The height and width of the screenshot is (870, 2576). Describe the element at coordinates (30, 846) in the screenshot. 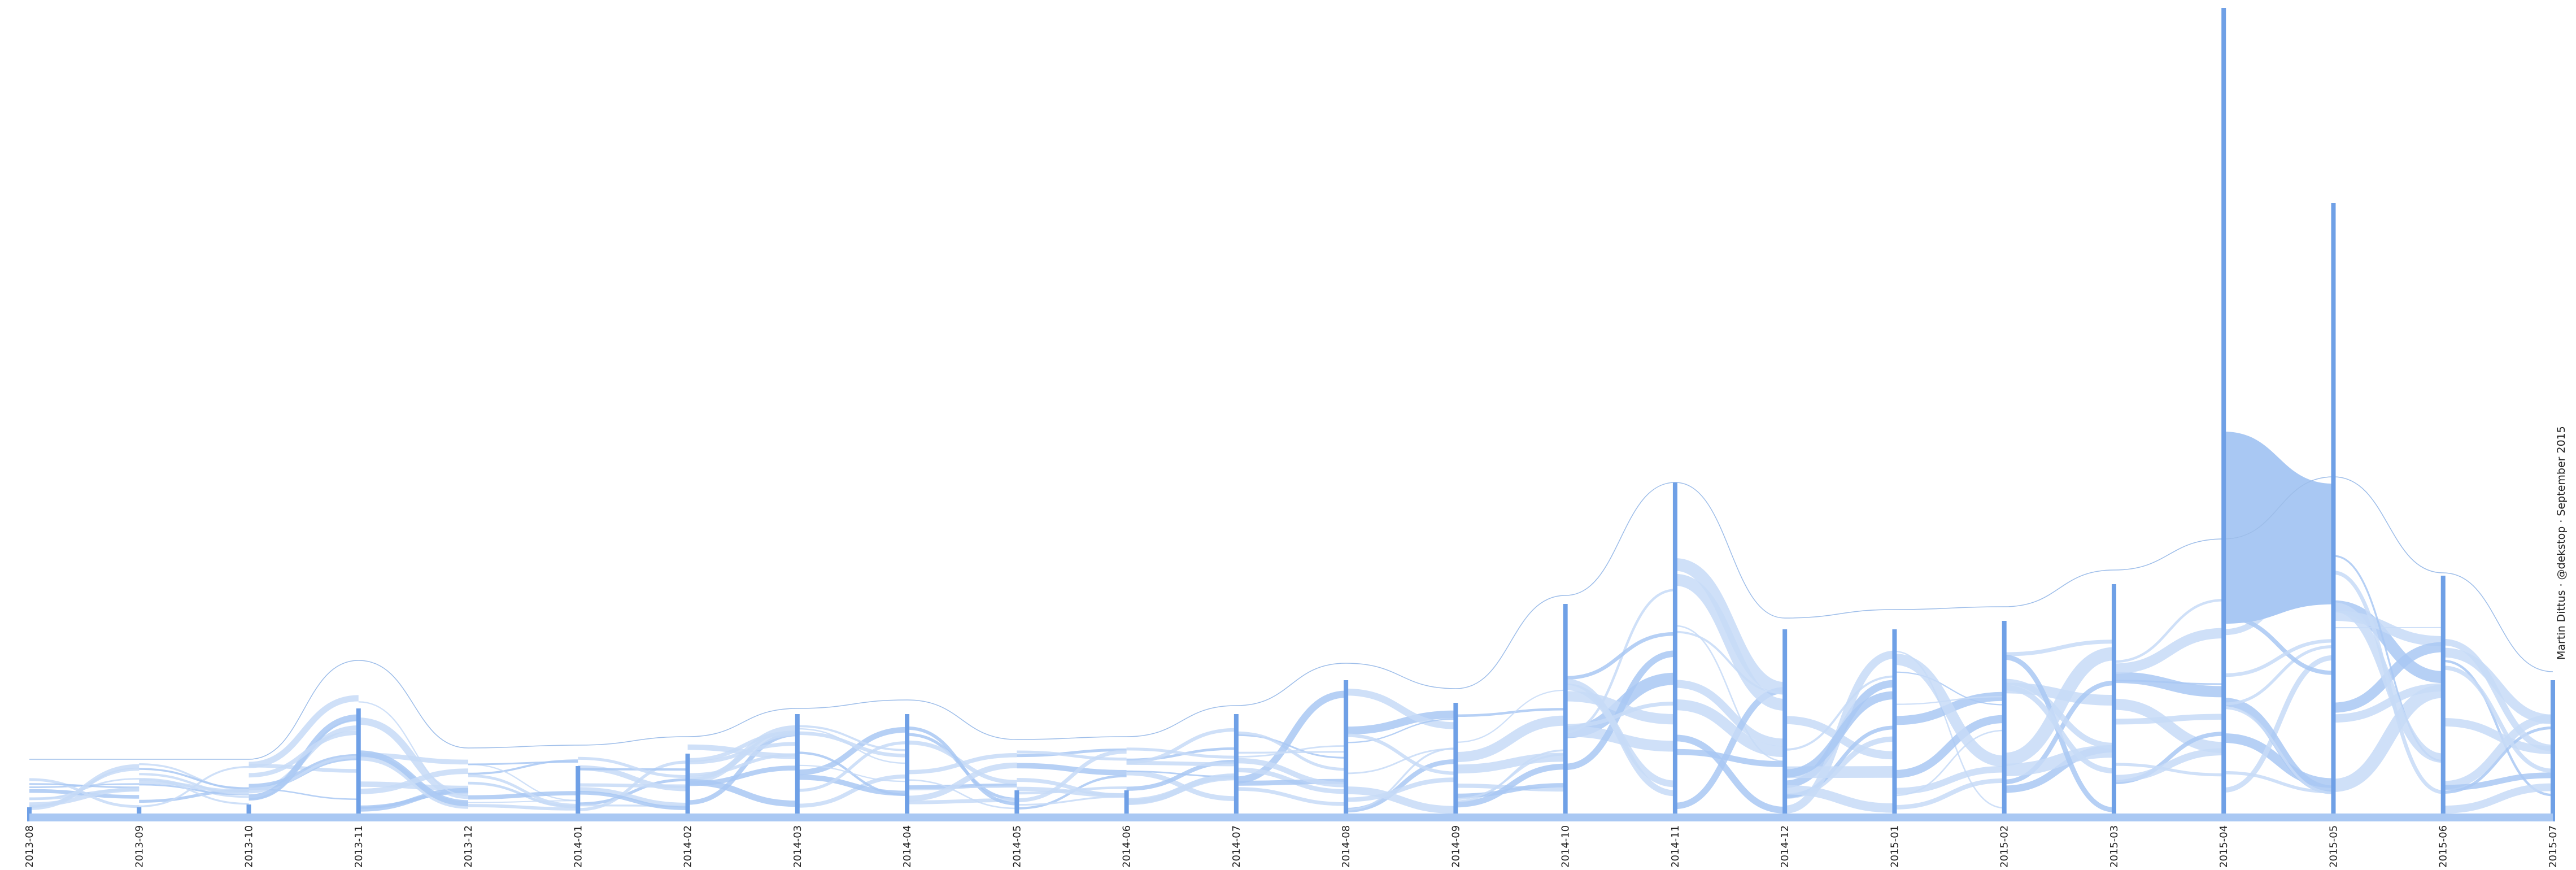

I see `tick-label-2013-08: 2013-08` at that location.